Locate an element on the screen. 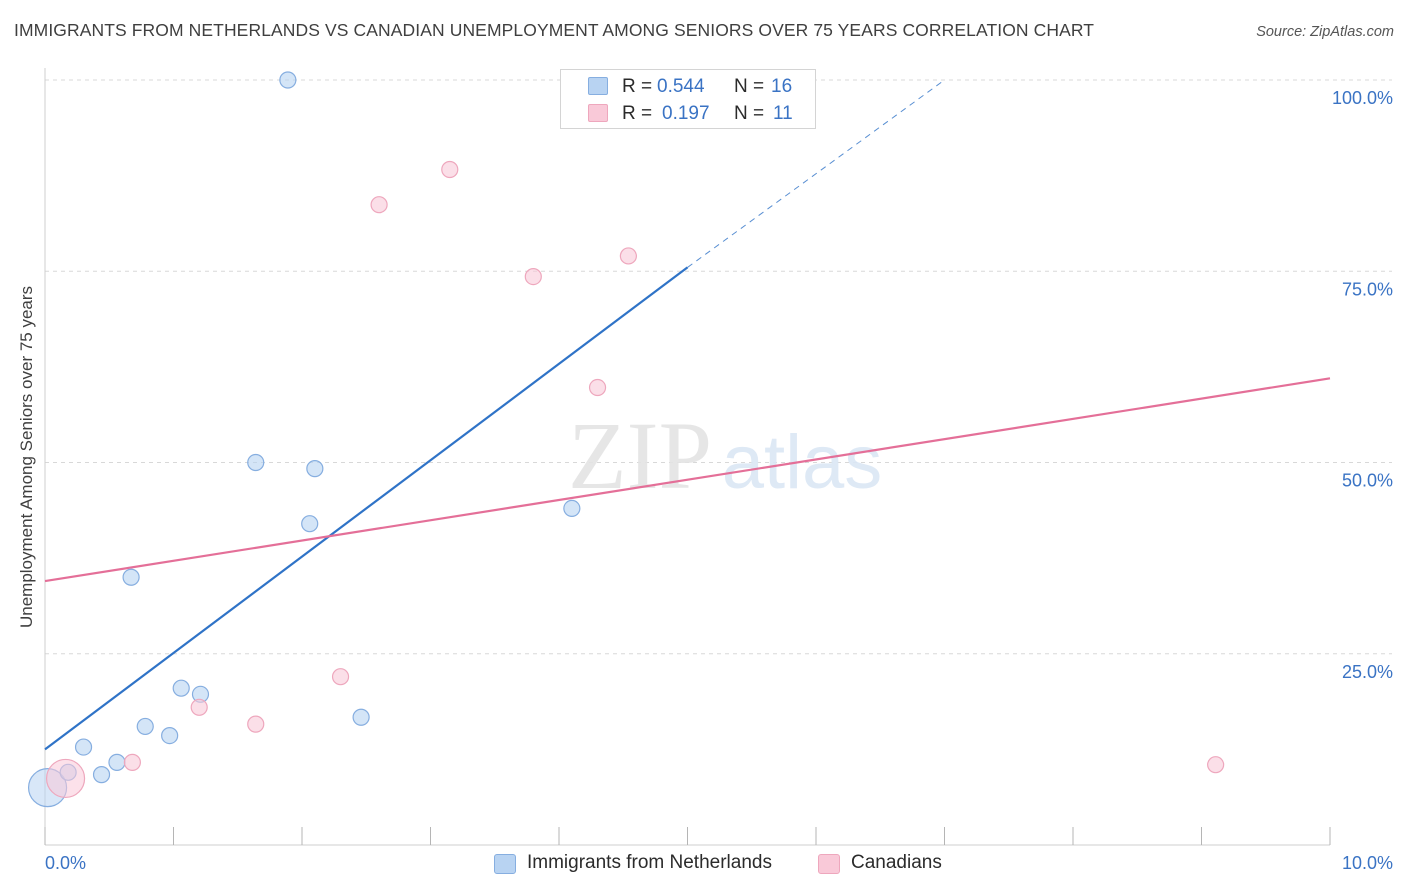 The image size is (1406, 892). y-tick-label: 75.0% is located at coordinates (1367, 289).